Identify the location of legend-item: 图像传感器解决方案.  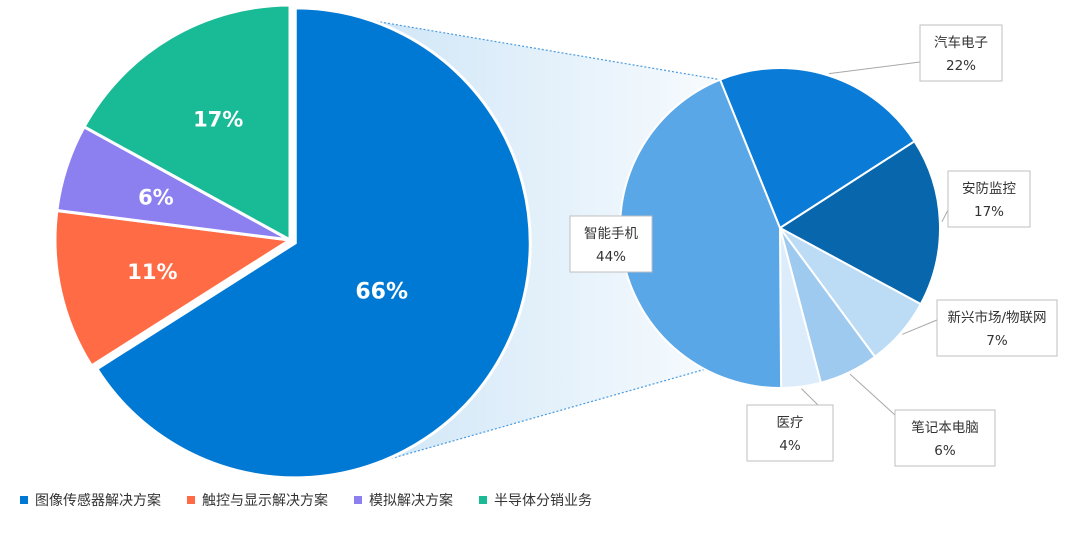
(90, 500).